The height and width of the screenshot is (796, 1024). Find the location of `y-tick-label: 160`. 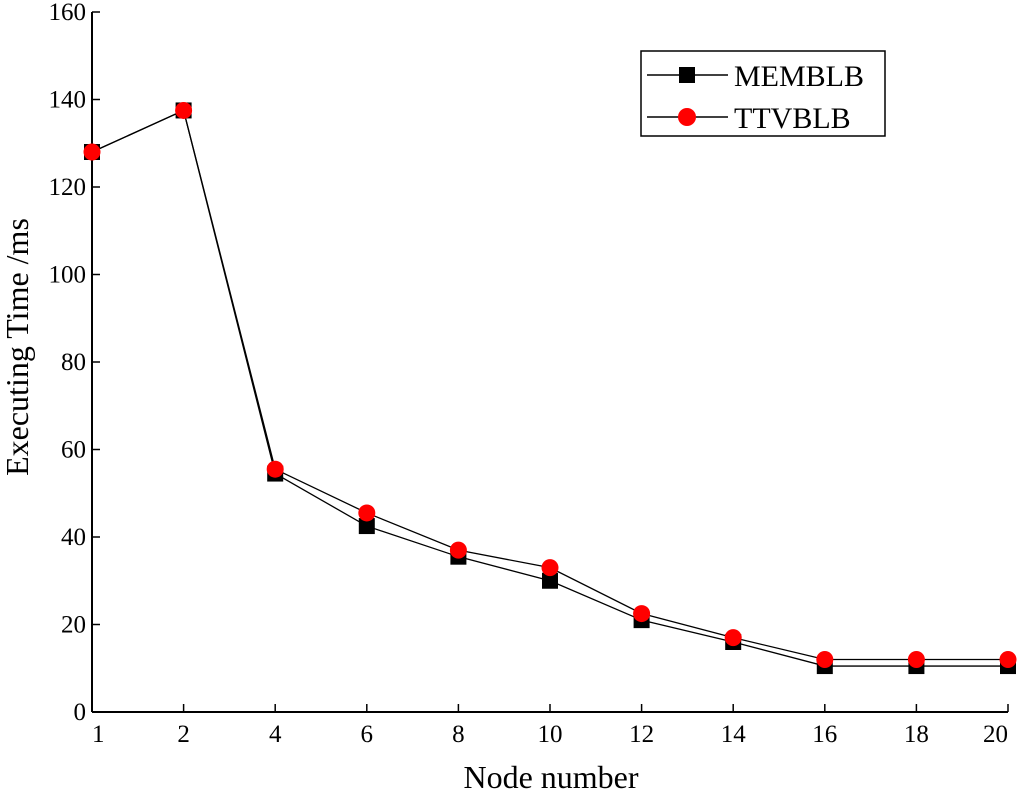

y-tick-label: 160 is located at coordinates (68, 13).